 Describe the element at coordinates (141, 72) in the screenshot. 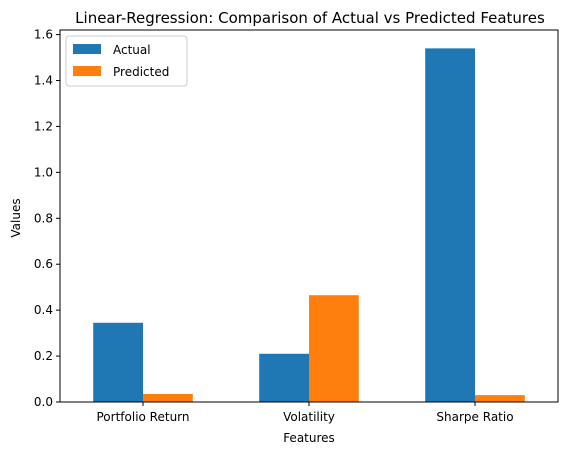

I see `legend-label-predicted: Predicted` at that location.